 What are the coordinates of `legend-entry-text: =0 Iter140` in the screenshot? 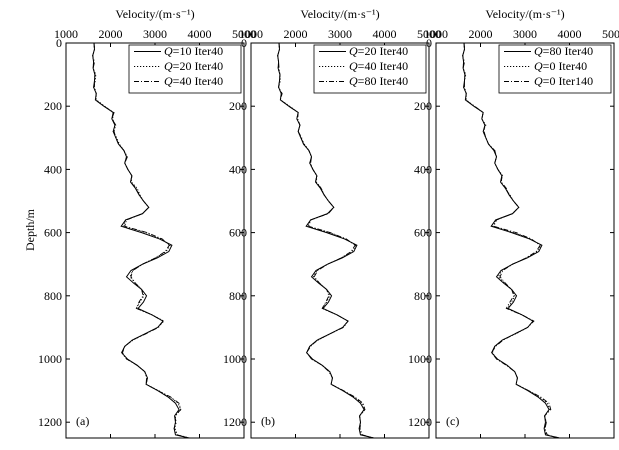 It's located at (568, 81).